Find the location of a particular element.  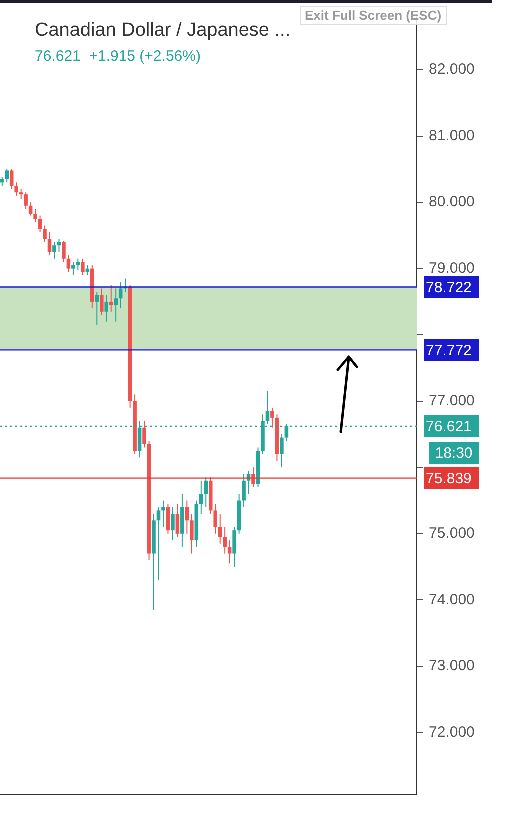

ref-line-label: 75.839 is located at coordinates (449, 479).